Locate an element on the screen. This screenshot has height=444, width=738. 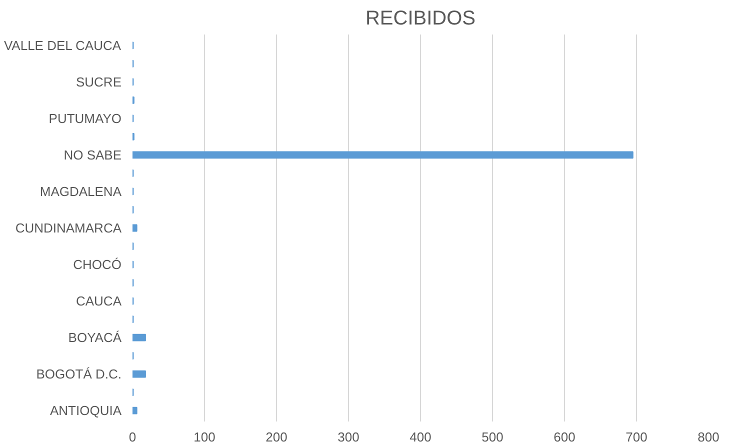
y-tick-label: SUCRE is located at coordinates (99, 82).